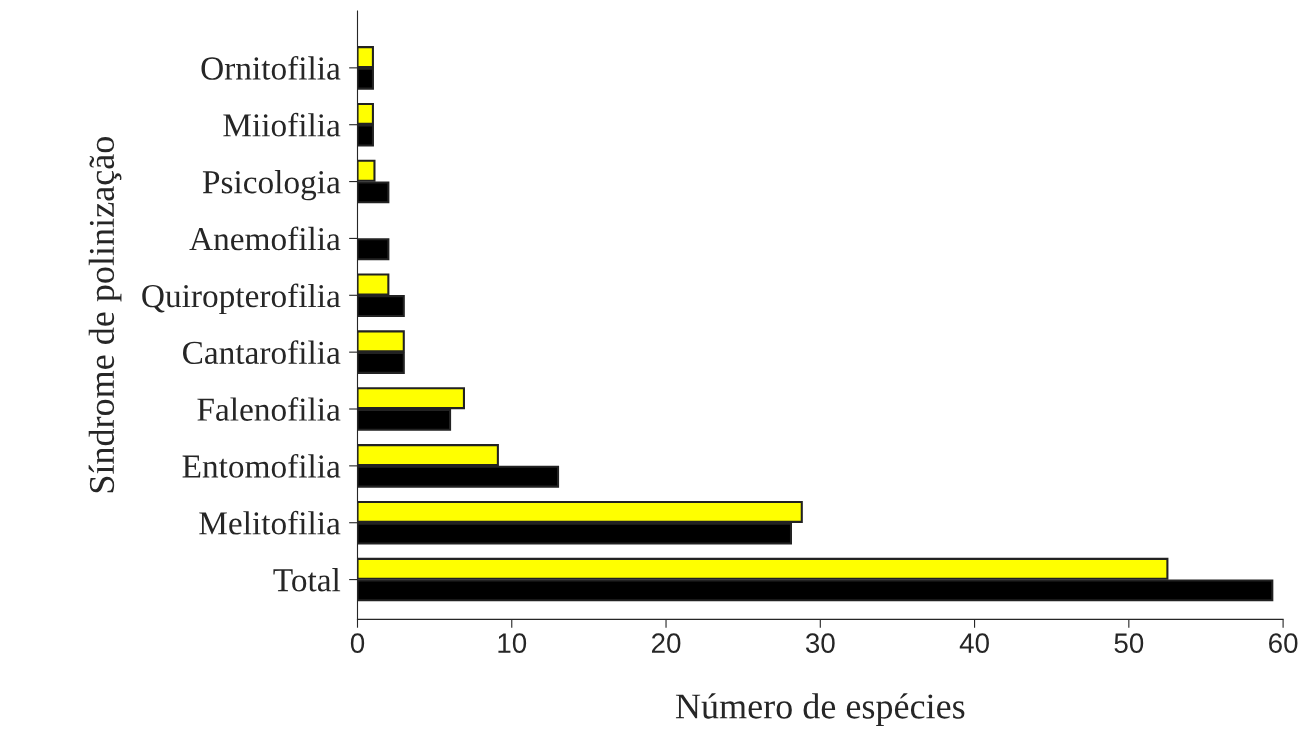  What do you see at coordinates (307, 580) in the screenshot?
I see `y-tick-label: Total` at bounding box center [307, 580].